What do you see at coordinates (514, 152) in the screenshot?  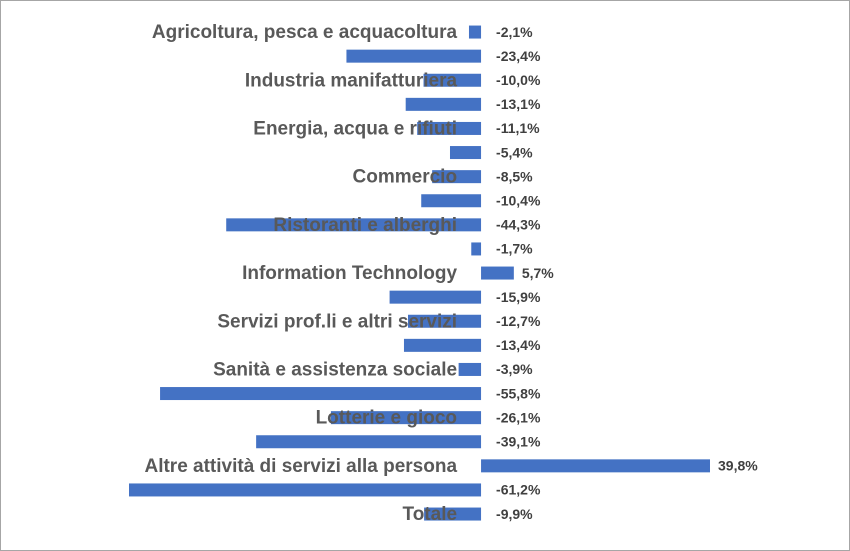 I see `value-label: -5,4%` at bounding box center [514, 152].